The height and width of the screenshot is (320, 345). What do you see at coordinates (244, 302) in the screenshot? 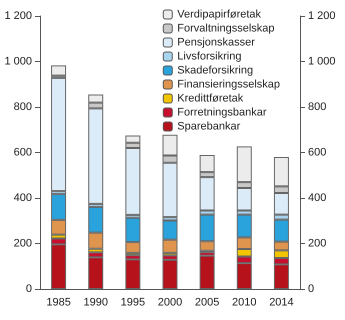
I see `x-tick-label: 2010` at bounding box center [244, 302].